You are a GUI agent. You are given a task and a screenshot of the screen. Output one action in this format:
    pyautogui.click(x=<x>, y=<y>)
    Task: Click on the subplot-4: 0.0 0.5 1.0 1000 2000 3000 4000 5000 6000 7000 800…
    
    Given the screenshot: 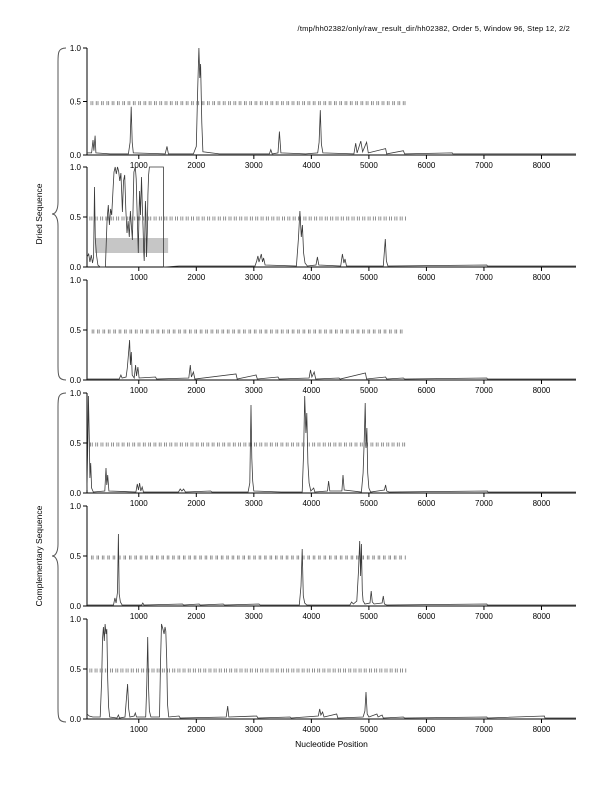 What is the action you would take?
    pyautogui.click(x=323, y=448)
    